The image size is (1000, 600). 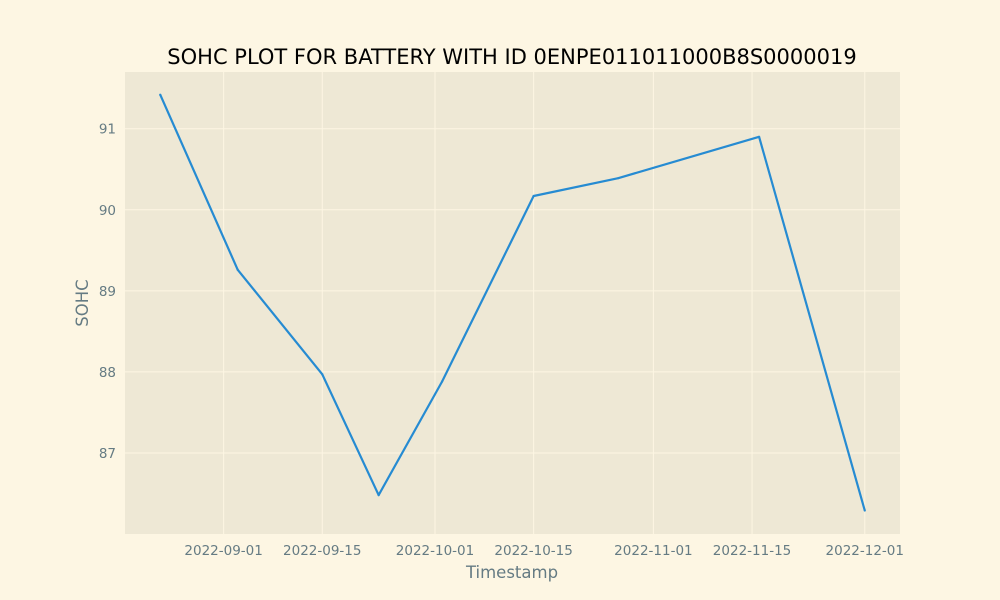 I want to click on y-tick-label: 88, so click(x=107, y=373).